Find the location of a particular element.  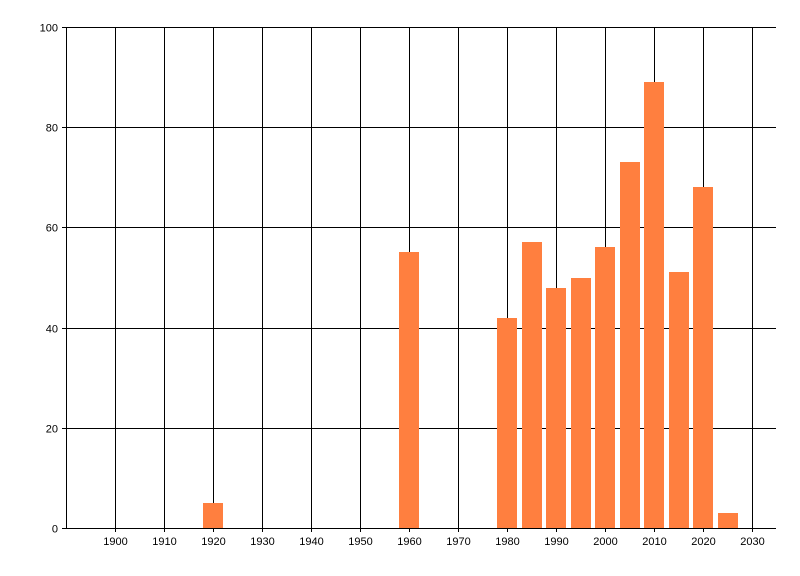

y-tick-label: 60 is located at coordinates (52, 229).